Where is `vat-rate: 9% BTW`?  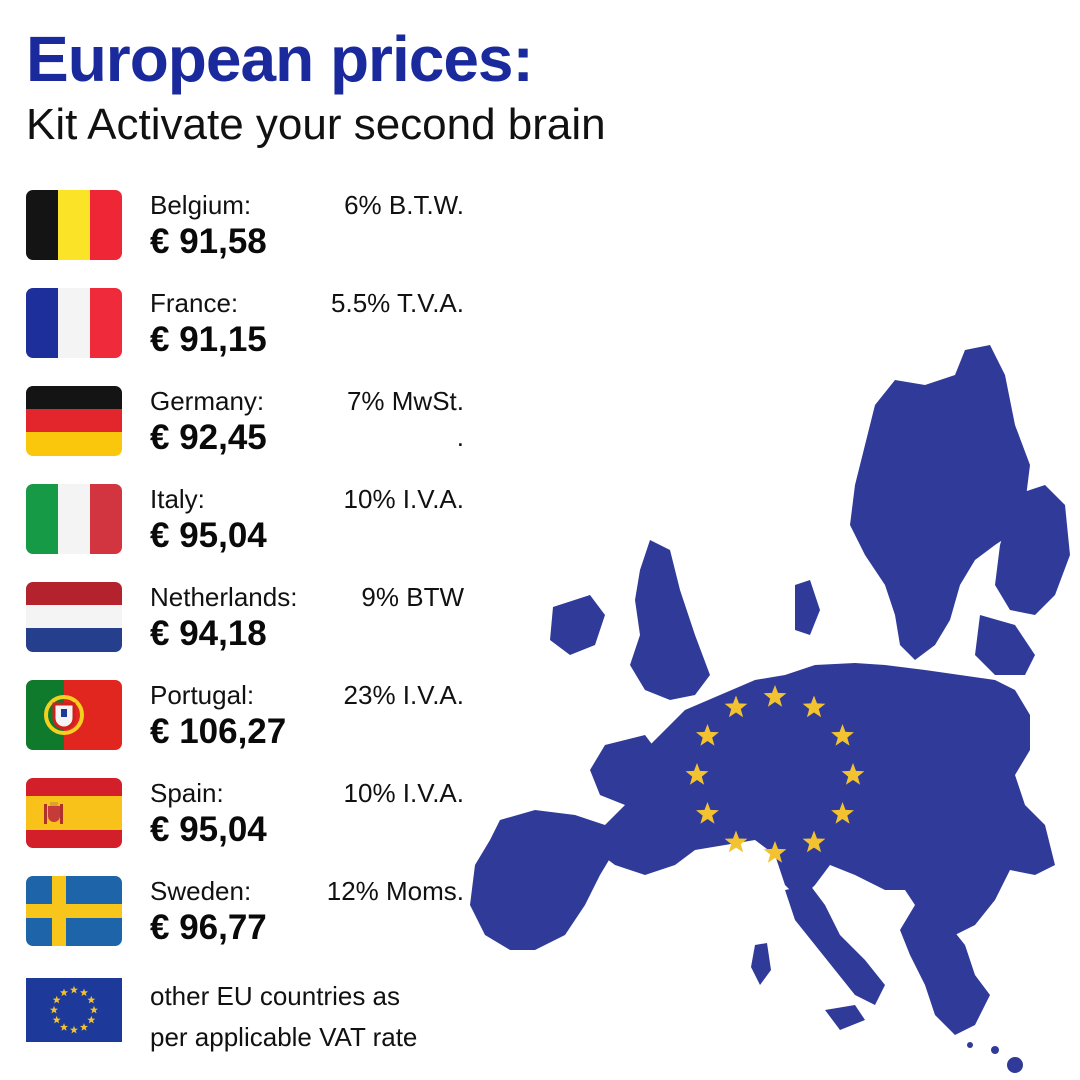
vat-rate: 9% BTW is located at coordinates (412, 597).